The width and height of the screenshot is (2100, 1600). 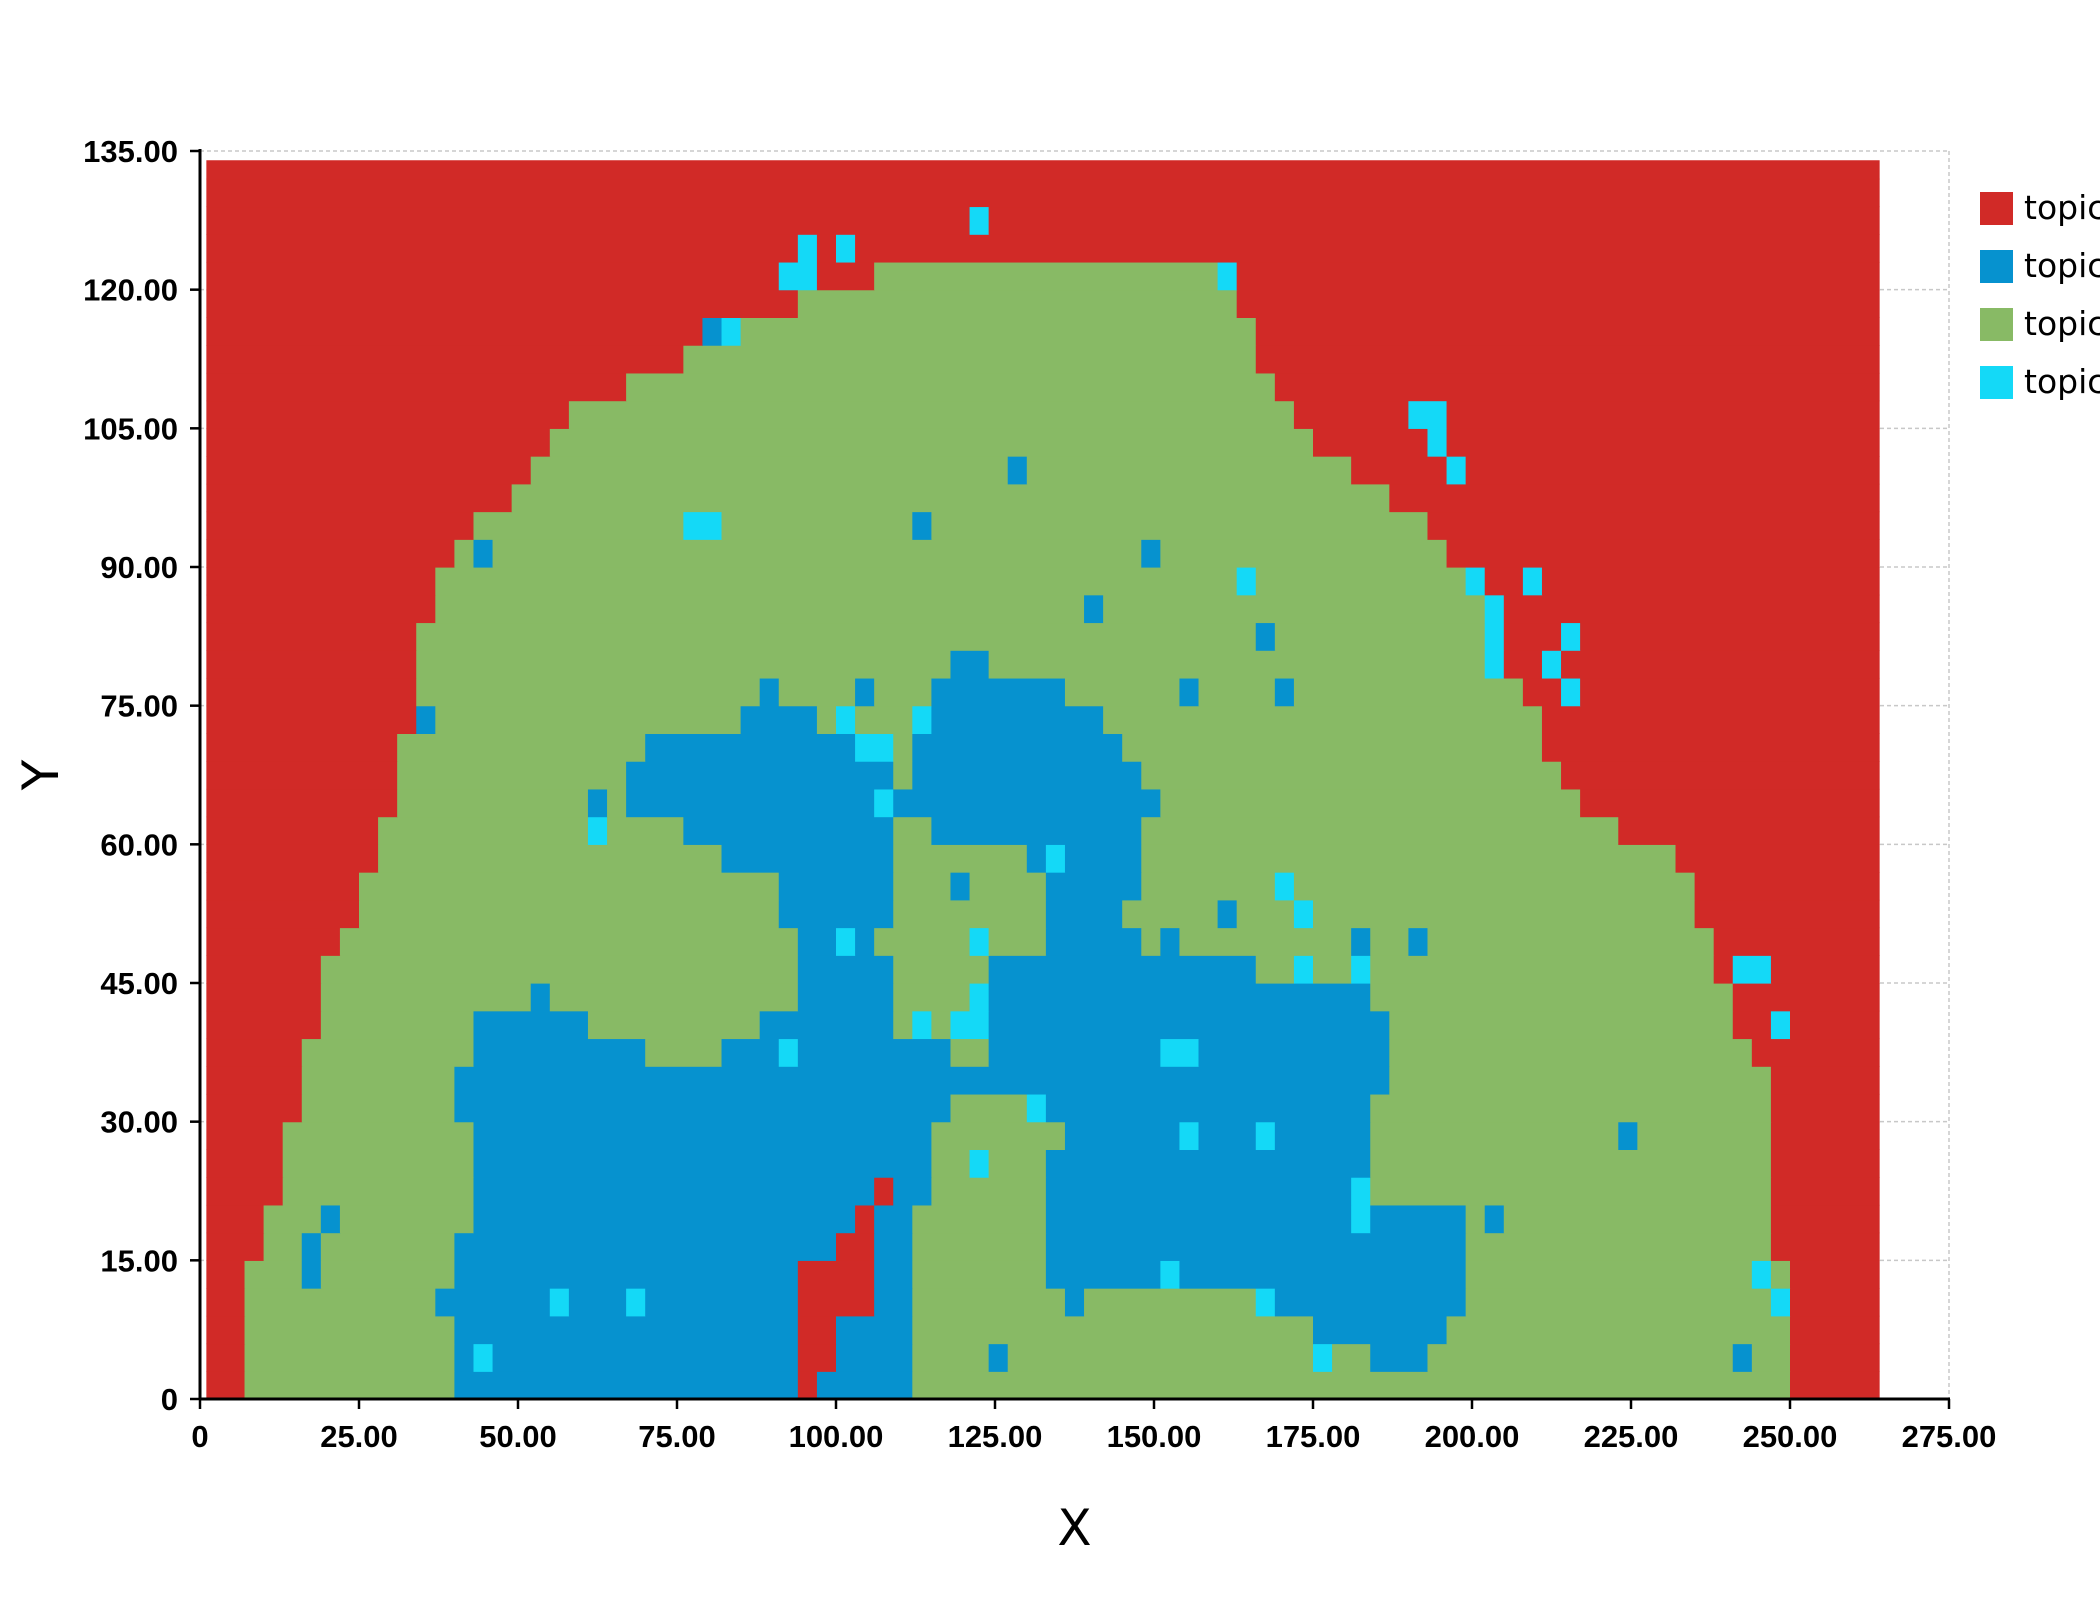 What do you see at coordinates (1631, 1436) in the screenshot?
I see `x-tick-label: 225.00` at bounding box center [1631, 1436].